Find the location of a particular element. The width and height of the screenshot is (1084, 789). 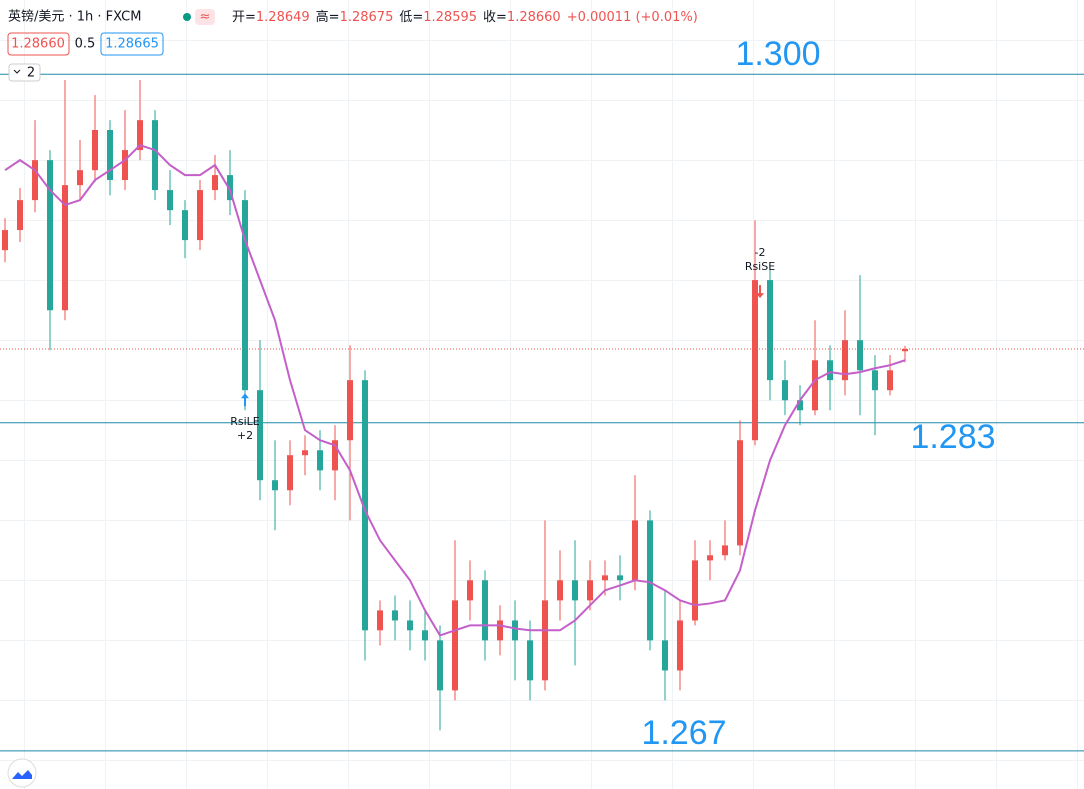

ohlc-value: 1.28660 is located at coordinates (534, 17).